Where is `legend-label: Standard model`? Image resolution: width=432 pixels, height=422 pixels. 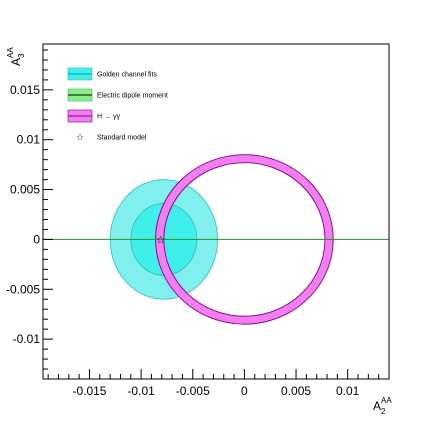 legend-label: Standard model is located at coordinates (122, 138).